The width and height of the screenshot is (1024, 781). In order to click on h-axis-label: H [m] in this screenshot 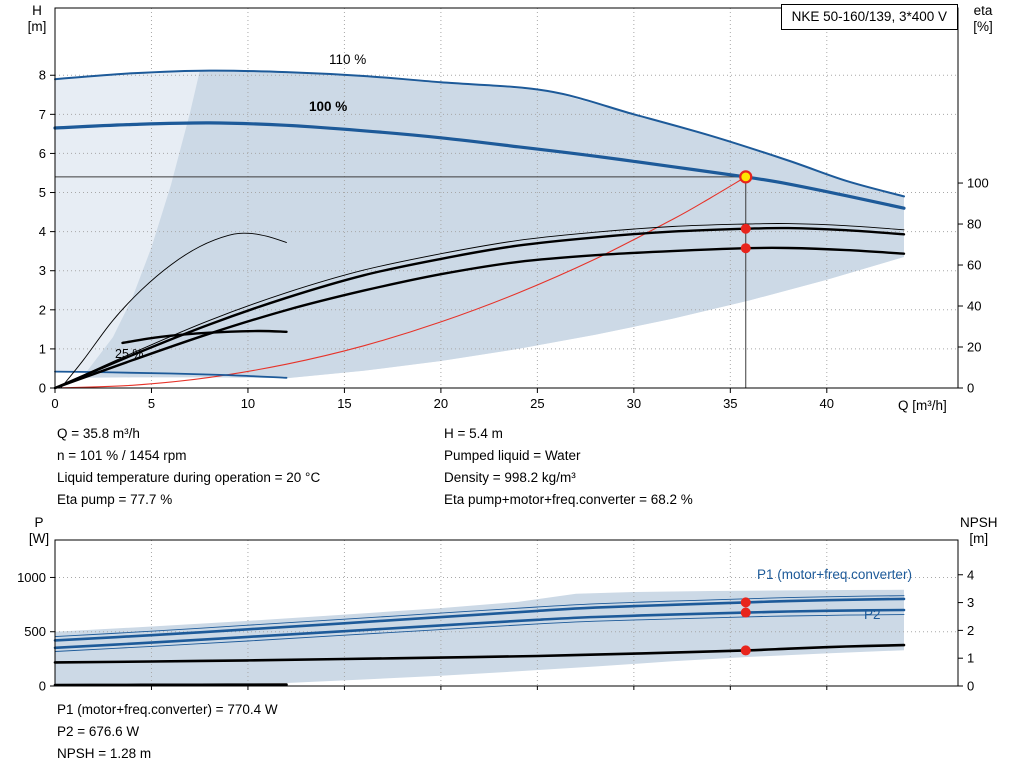, I will do `click(37, 19)`.